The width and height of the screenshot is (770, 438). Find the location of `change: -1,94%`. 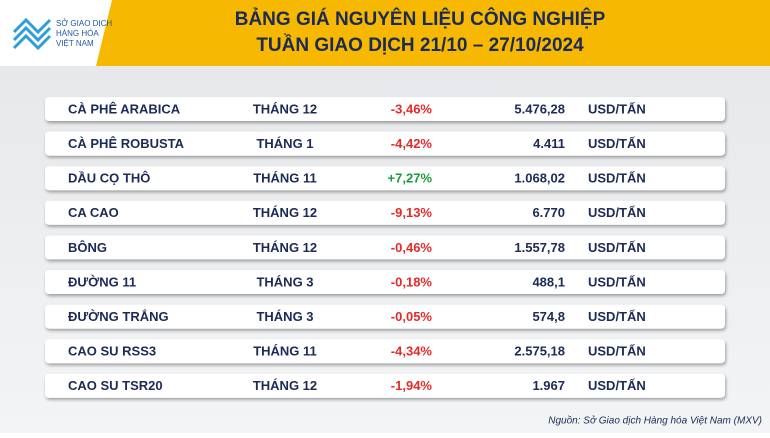

change: -1,94% is located at coordinates (412, 385).